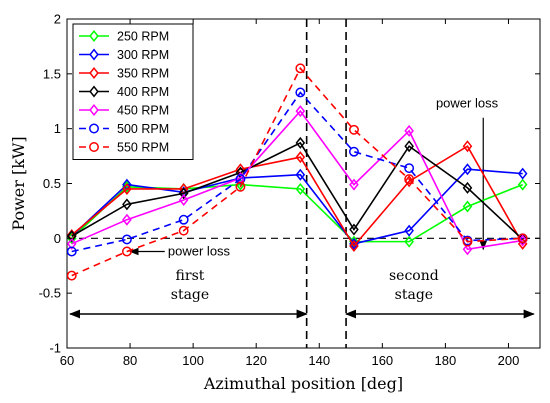 The width and height of the screenshot is (550, 403). I want to click on y-tick-label: 2, so click(57, 19).